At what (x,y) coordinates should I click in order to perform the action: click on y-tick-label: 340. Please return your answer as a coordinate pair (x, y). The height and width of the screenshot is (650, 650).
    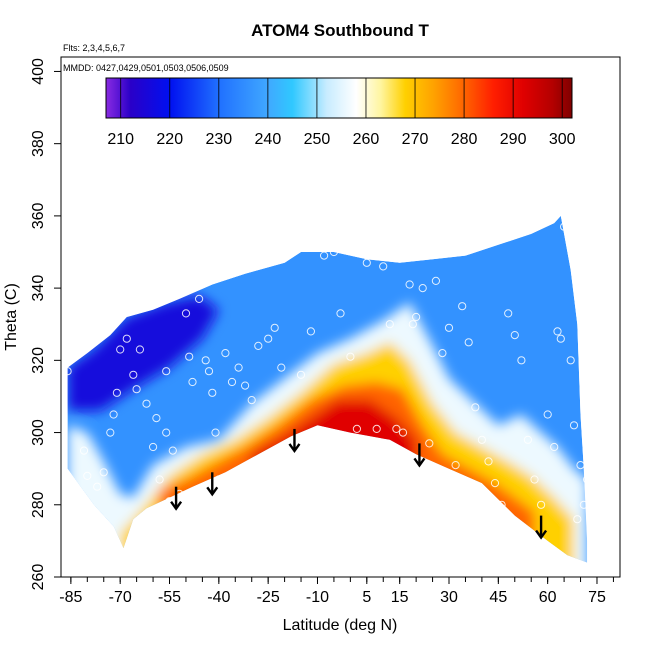
    Looking at the image, I should click on (38, 288).